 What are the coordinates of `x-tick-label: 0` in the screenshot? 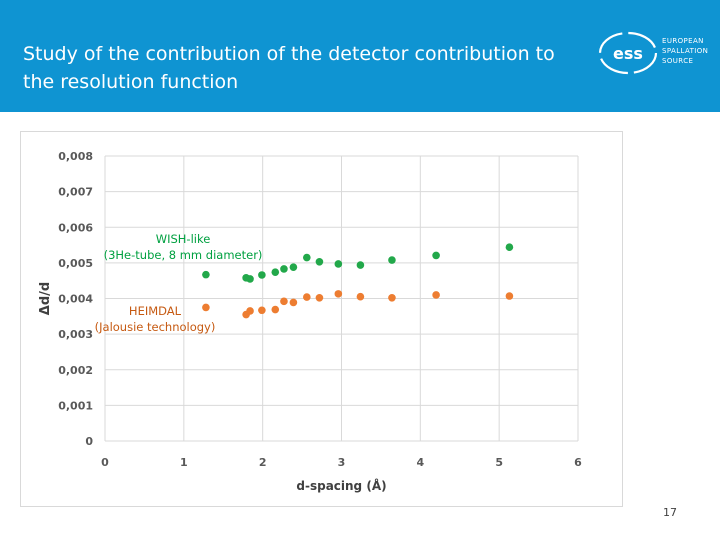 It's located at (105, 462).